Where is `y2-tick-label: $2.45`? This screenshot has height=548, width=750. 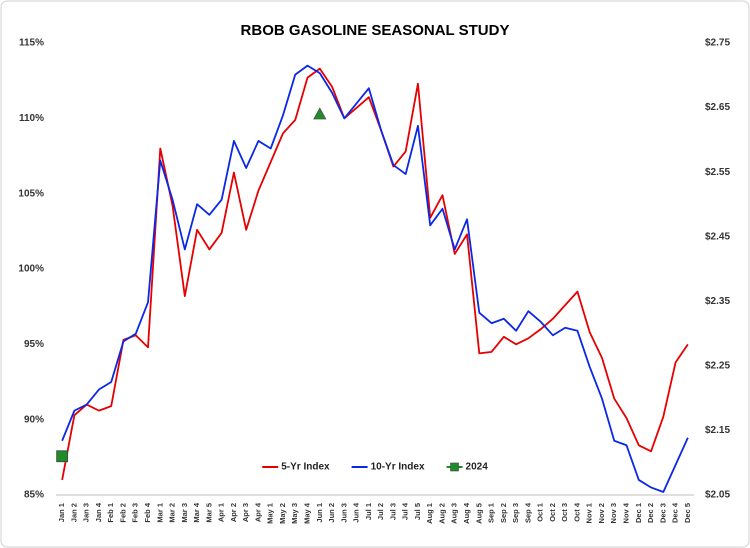 y2-tick-label: $2.45 is located at coordinates (717, 236).